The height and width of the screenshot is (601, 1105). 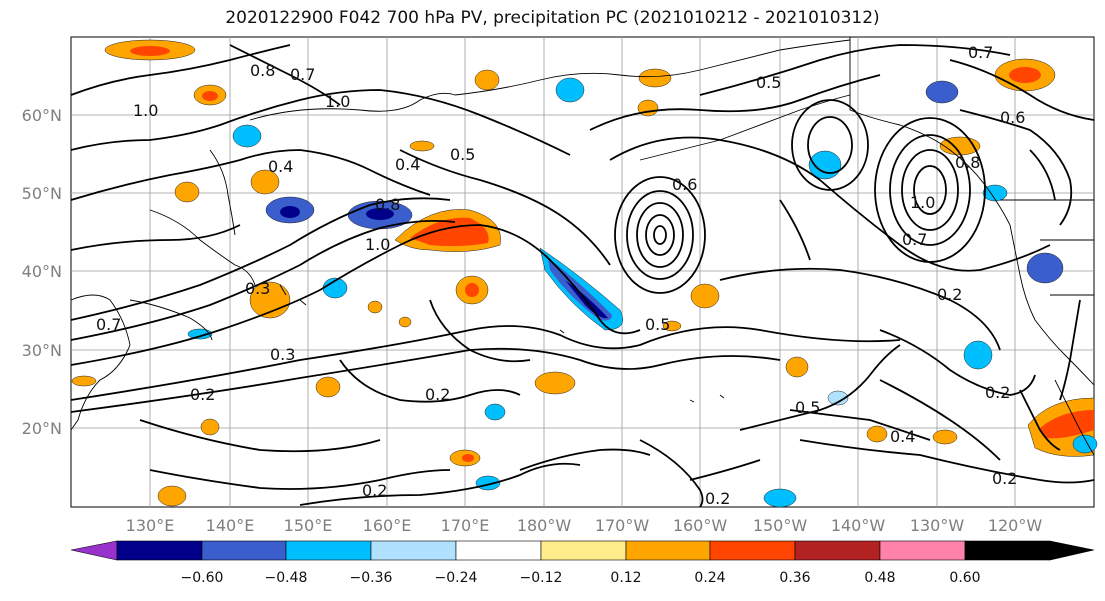 I want to click on lat-tick-label: 50°N, so click(x=42, y=193).